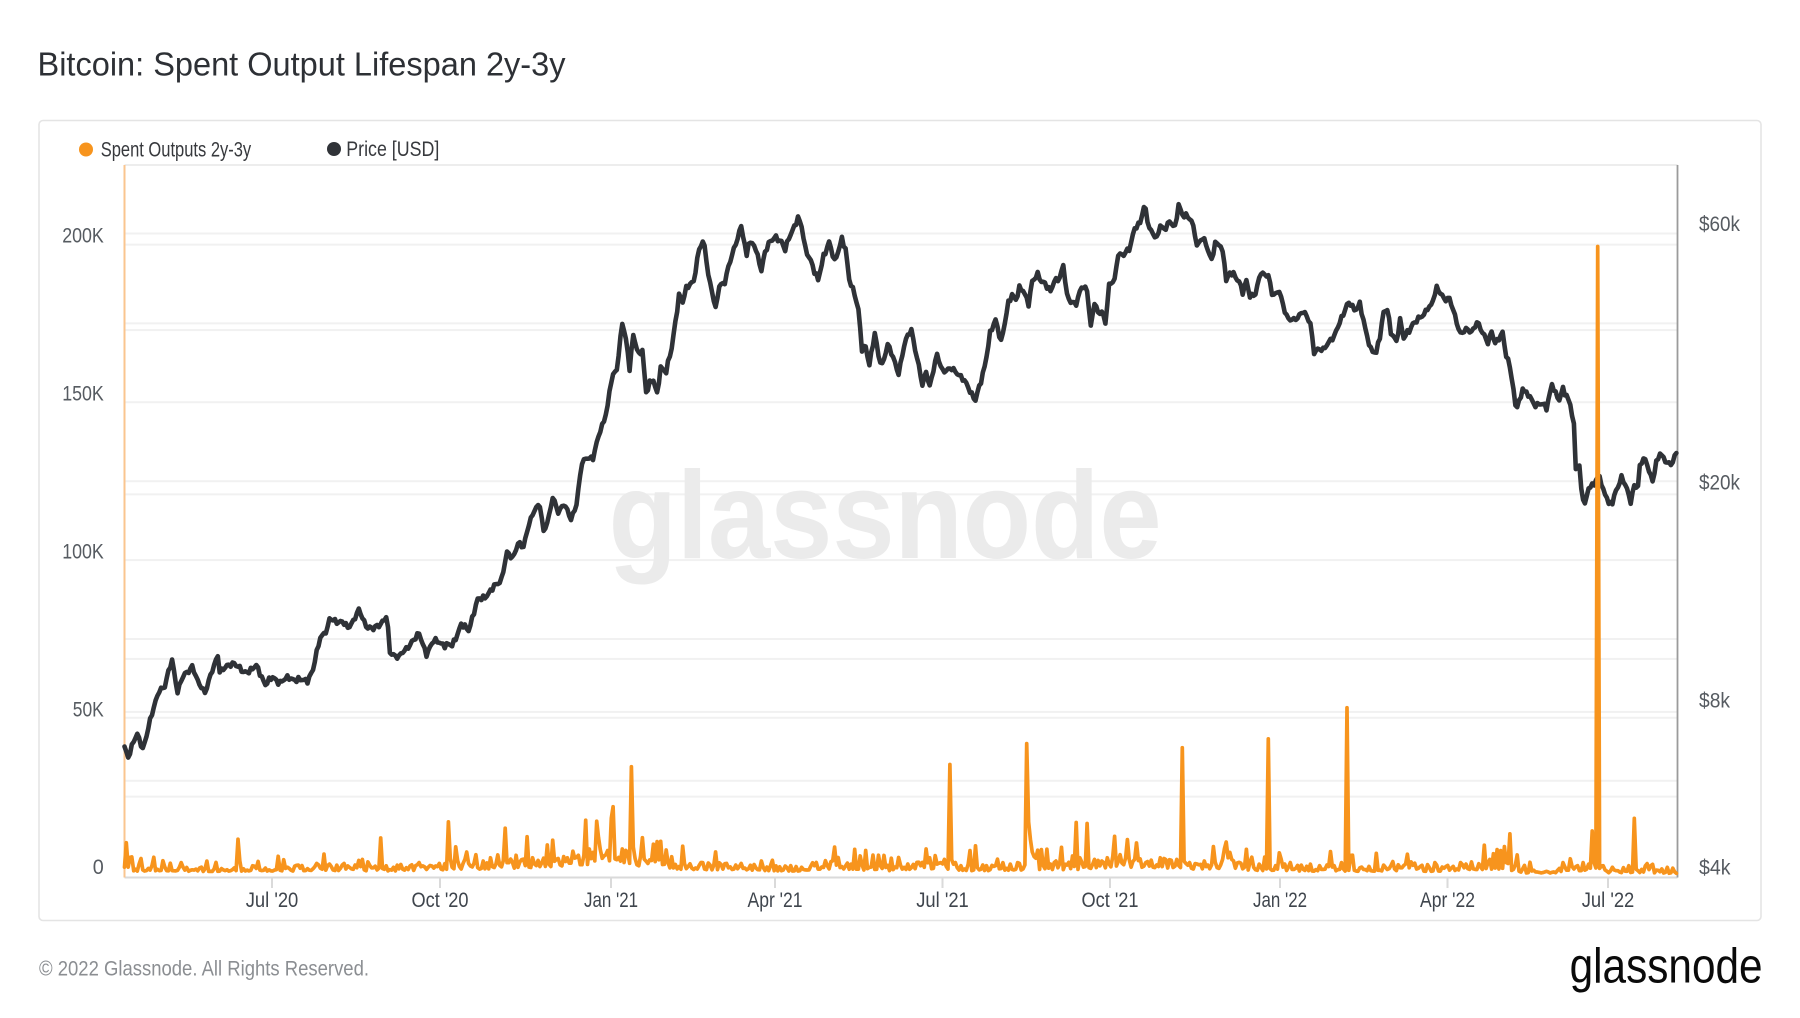  I want to click on svg-text: Price [USD], so click(392, 149).